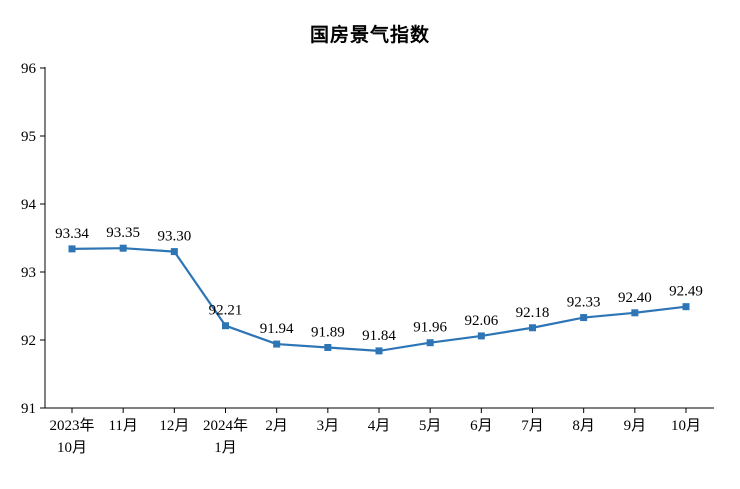 This screenshot has height=489, width=740. I want to click on data-label: 91.94, so click(277, 329).